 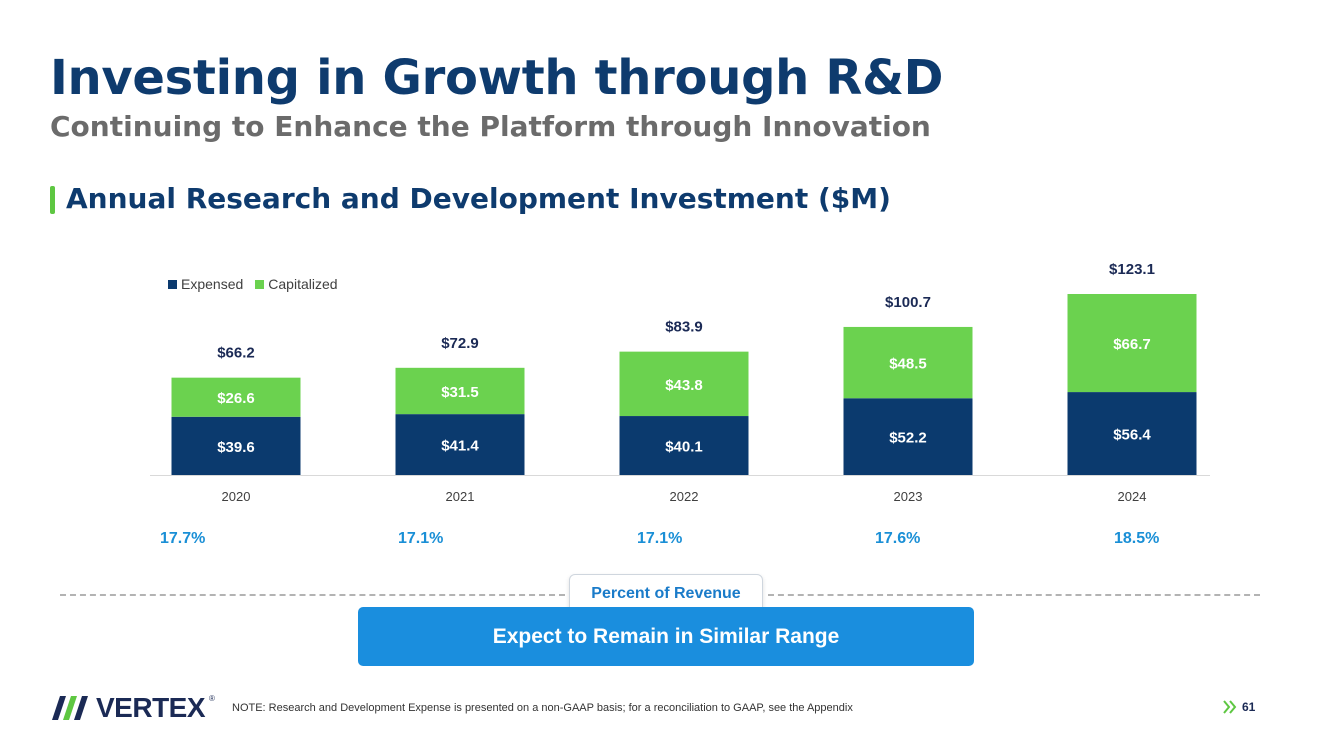 What do you see at coordinates (908, 496) in the screenshot?
I see `x-tick-2023: 2023` at bounding box center [908, 496].